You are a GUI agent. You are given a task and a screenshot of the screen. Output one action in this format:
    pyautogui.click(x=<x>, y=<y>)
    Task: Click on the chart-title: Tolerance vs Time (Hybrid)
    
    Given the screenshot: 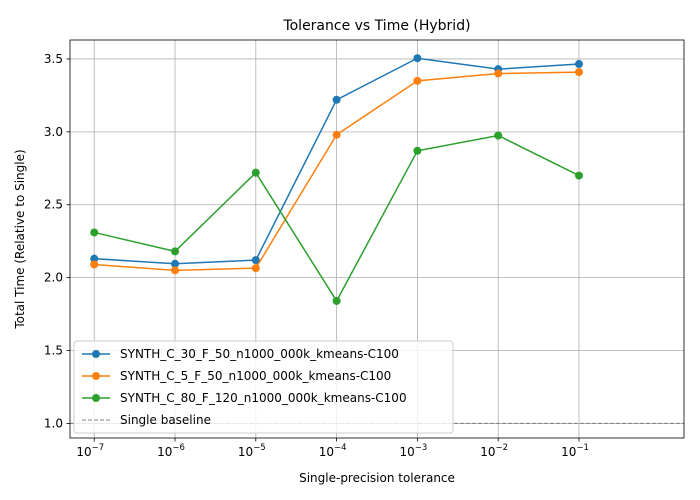 What is the action you would take?
    pyautogui.click(x=376, y=26)
    